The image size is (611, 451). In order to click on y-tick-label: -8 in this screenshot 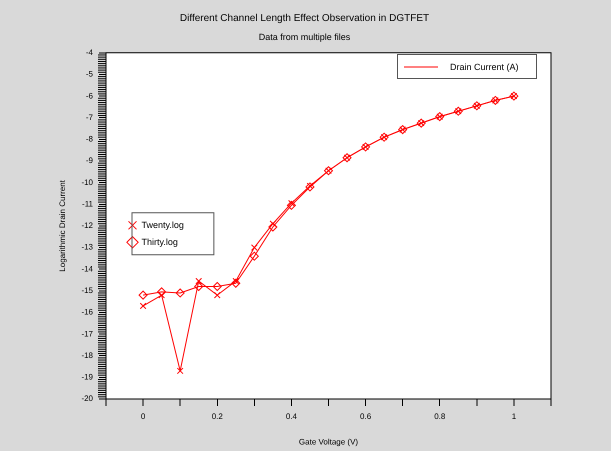, I will do `click(90, 139)`.